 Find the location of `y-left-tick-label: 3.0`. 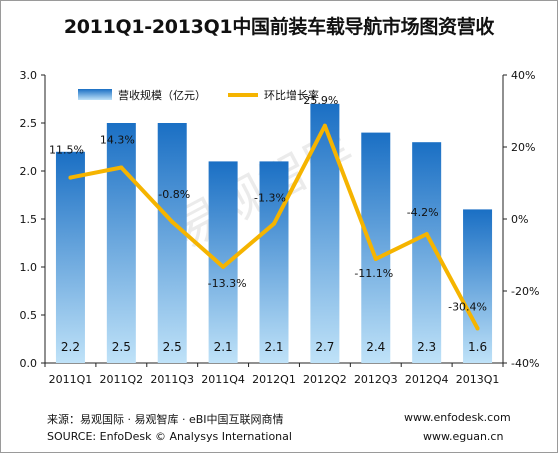

y-left-tick-label: 3.0 is located at coordinates (29, 75).